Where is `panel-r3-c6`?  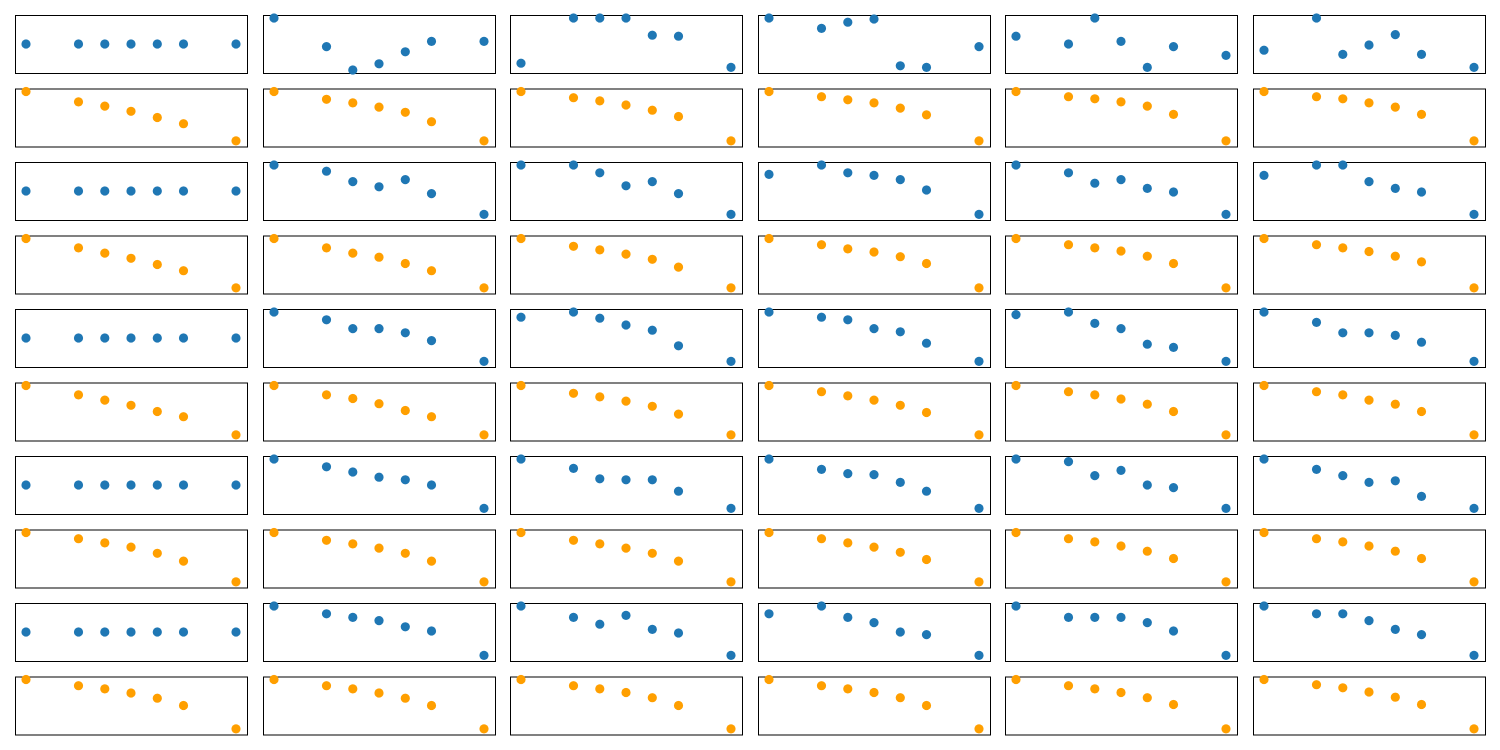
panel-r3-c6 is located at coordinates (1369, 190).